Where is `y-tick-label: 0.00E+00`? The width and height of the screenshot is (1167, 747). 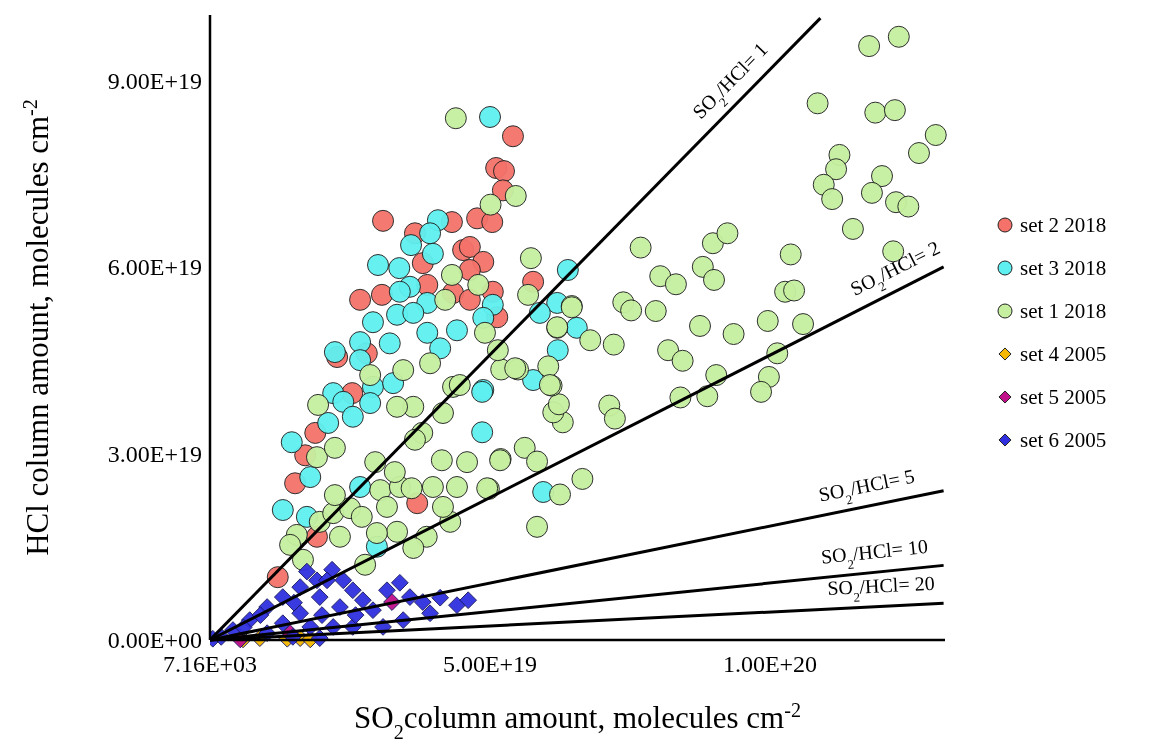 y-tick-label: 0.00E+00 is located at coordinates (154, 640).